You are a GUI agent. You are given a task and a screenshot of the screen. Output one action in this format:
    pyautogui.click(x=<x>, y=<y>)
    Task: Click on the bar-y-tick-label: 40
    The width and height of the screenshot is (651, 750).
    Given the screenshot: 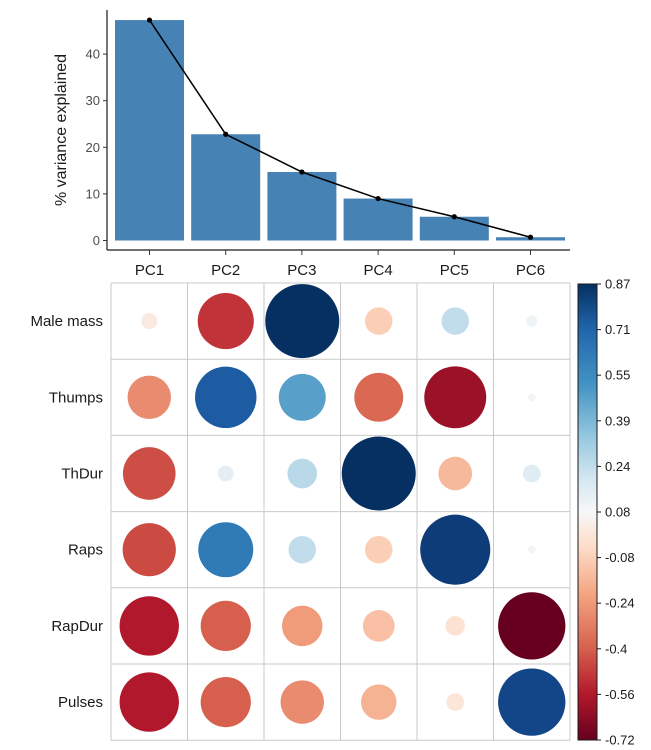 What is the action you would take?
    pyautogui.click(x=93, y=54)
    